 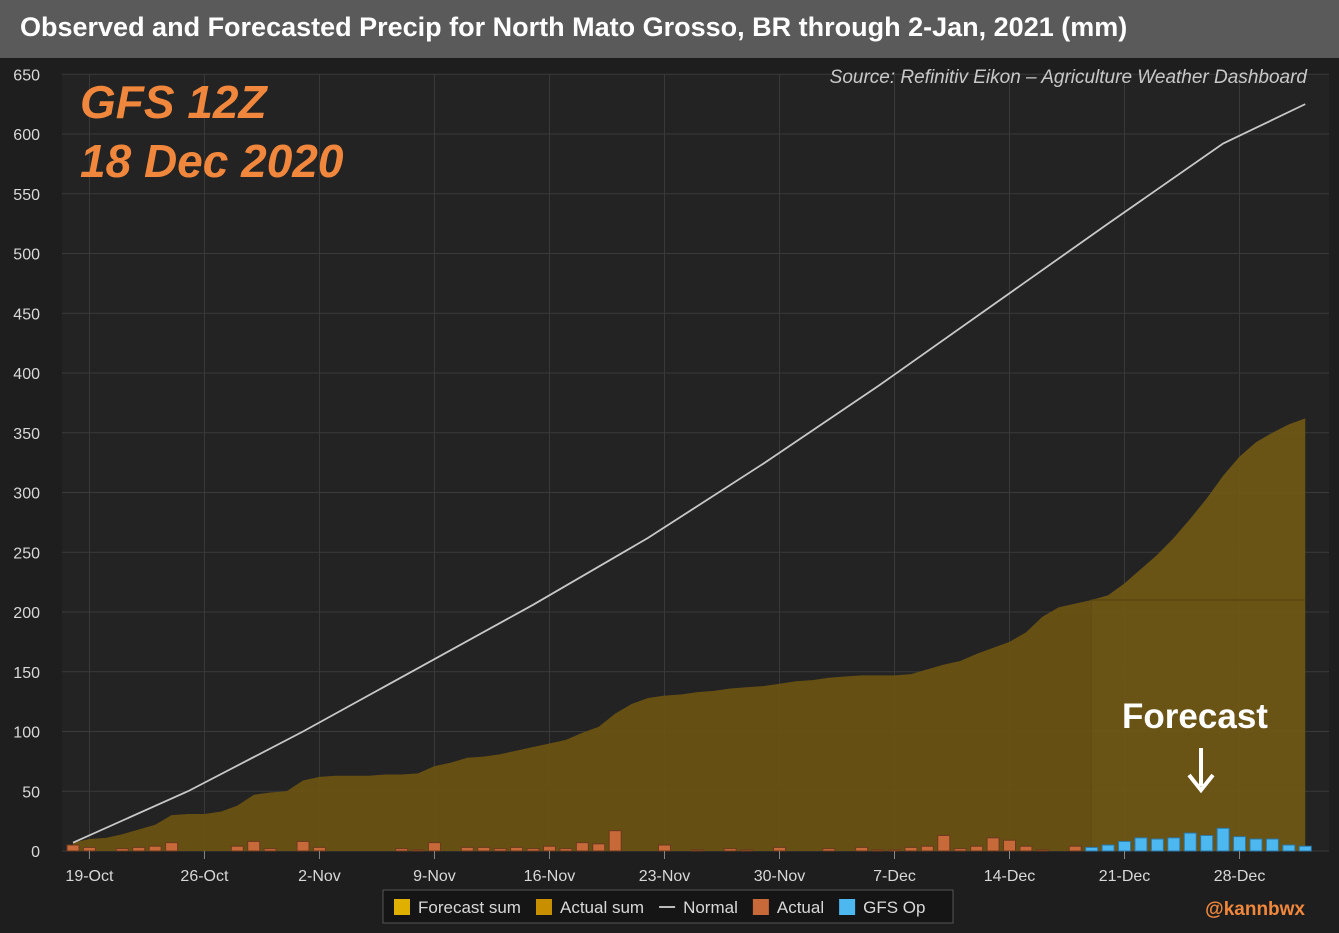 What do you see at coordinates (1255, 909) in the screenshot?
I see `credit-label: @kannbwx` at bounding box center [1255, 909].